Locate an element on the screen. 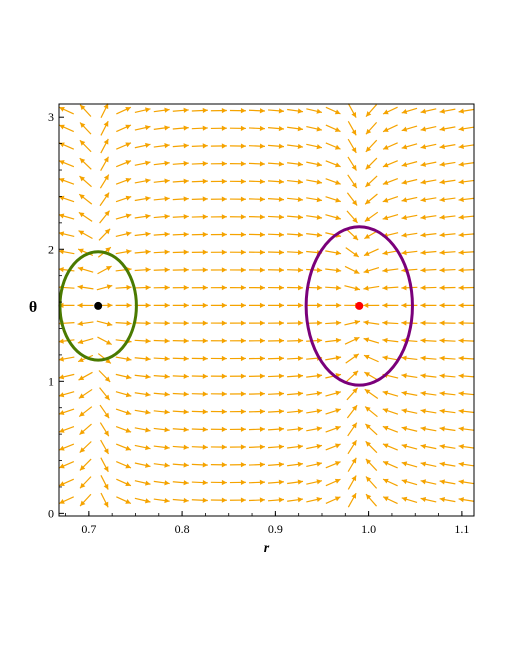  x-tick-label: 0.7 is located at coordinates (88, 529).